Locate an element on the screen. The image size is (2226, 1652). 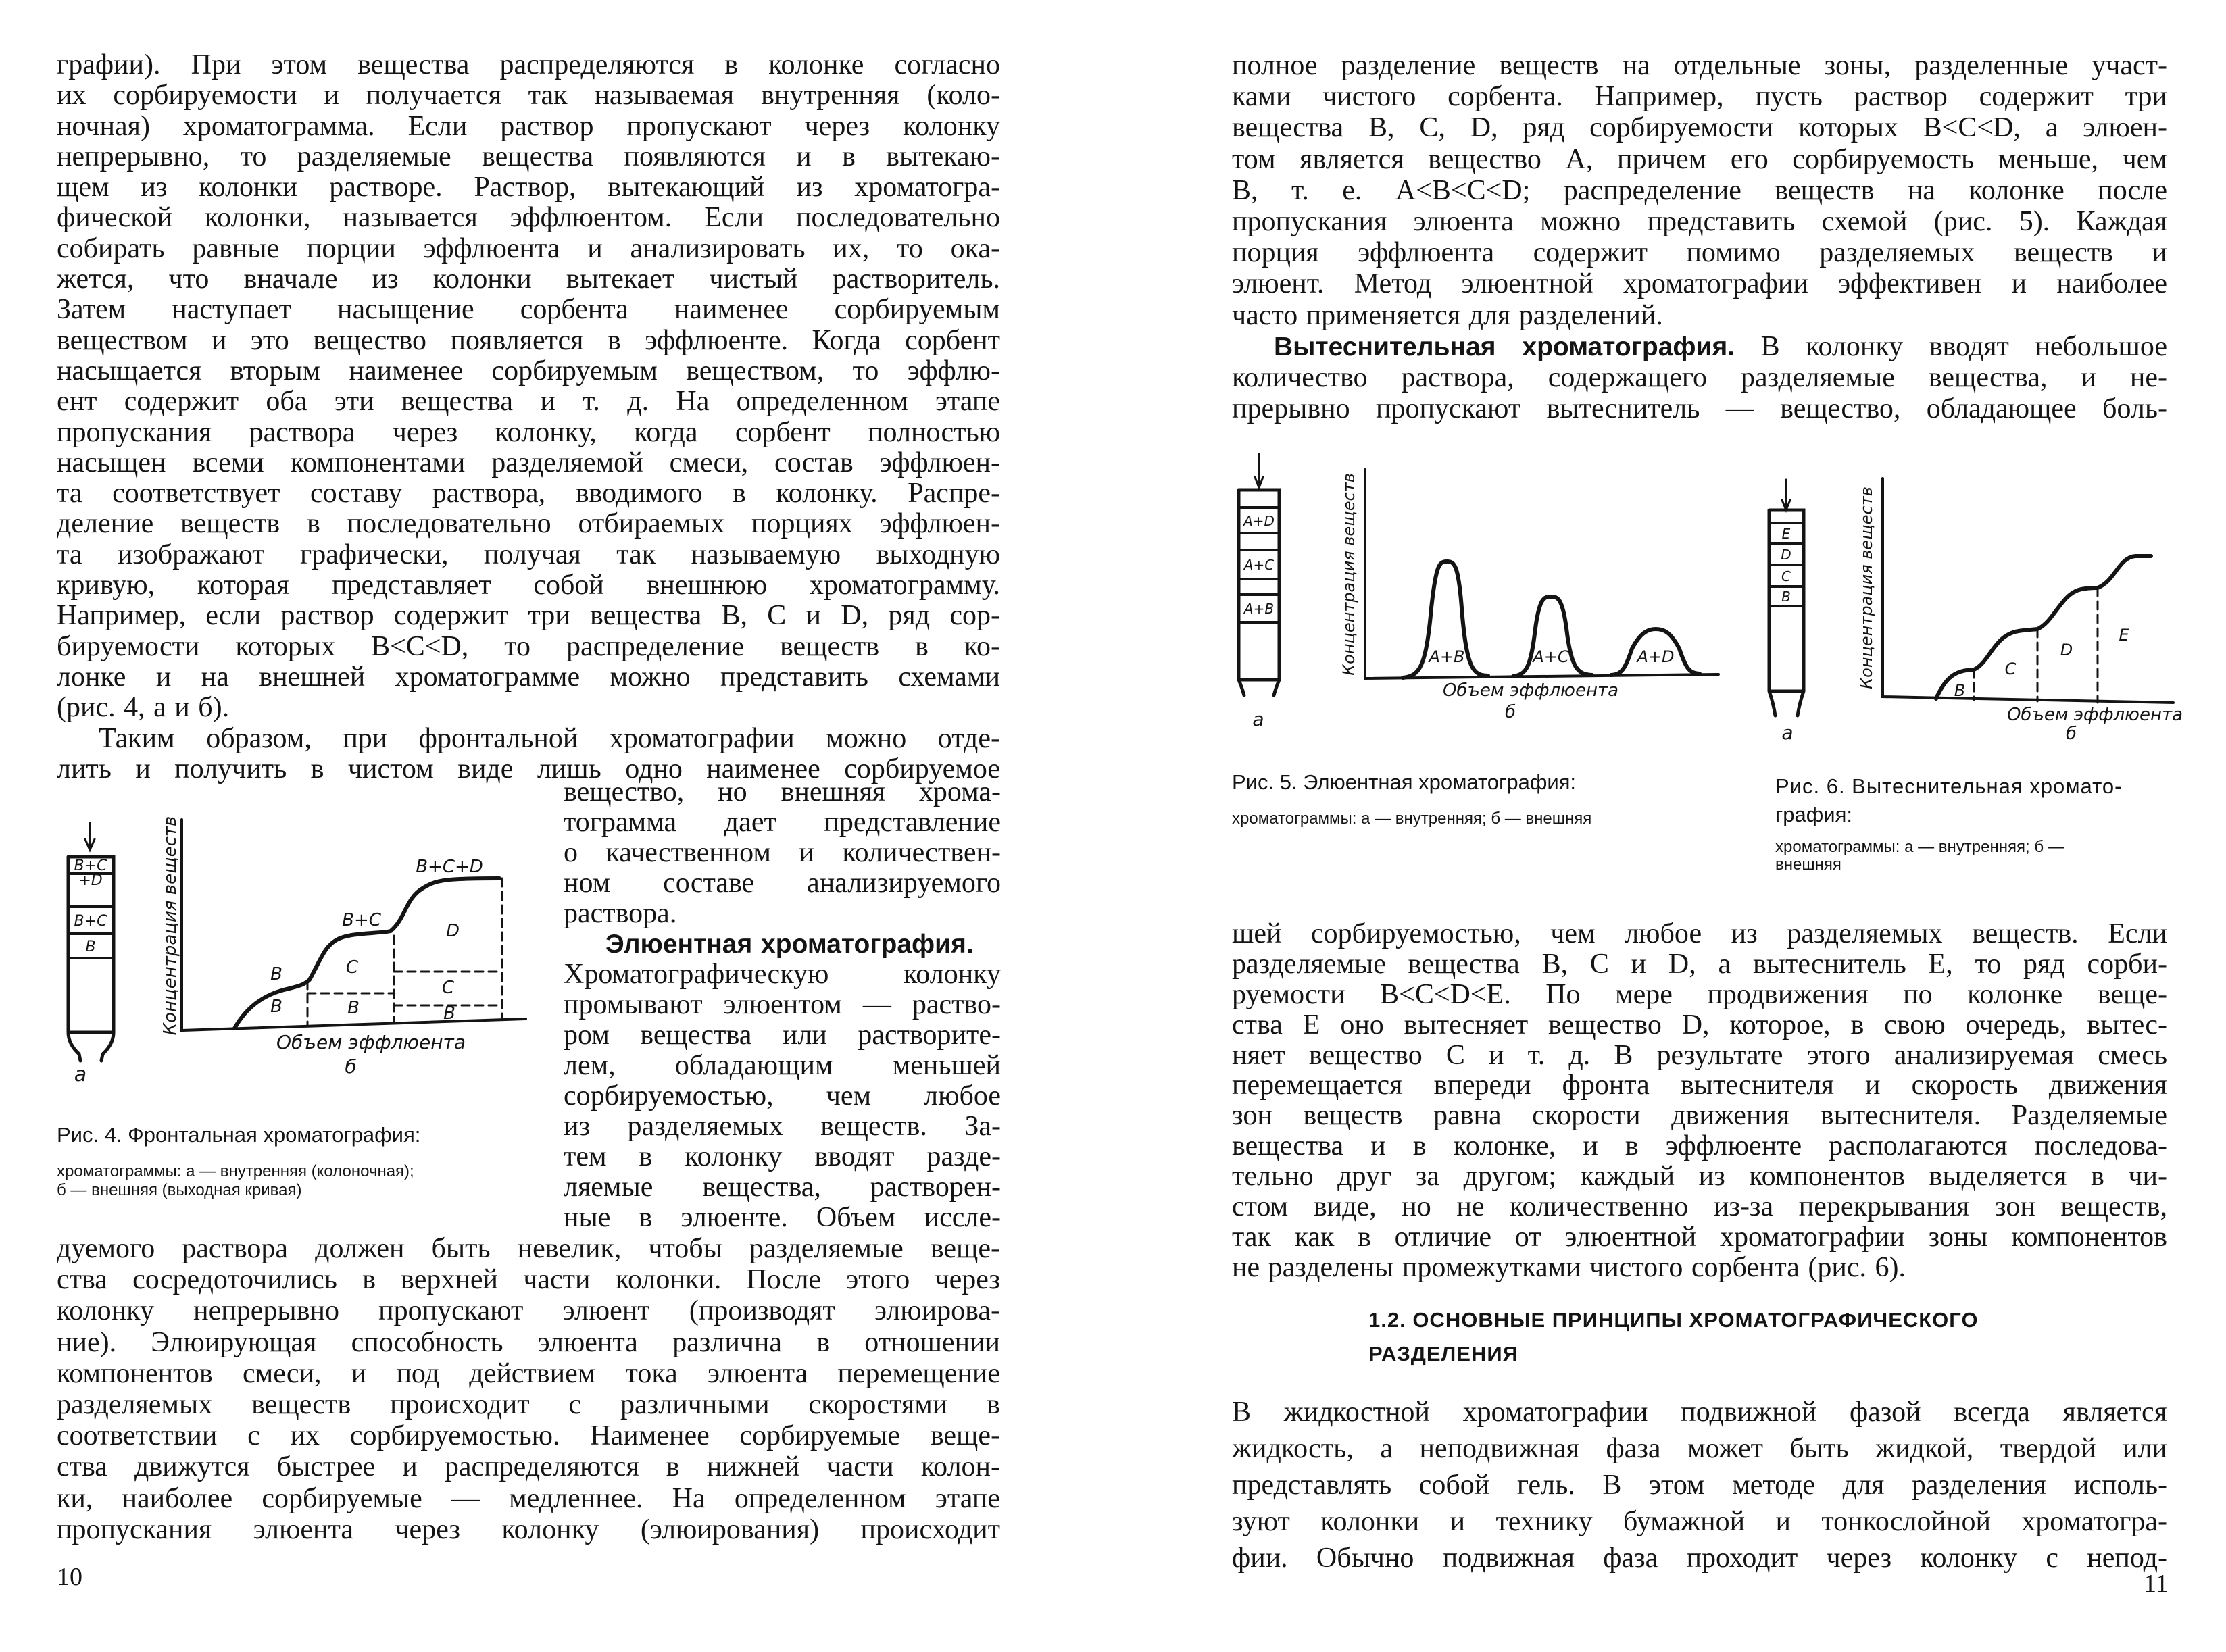
text-line: вещество, но внешняя хрома- is located at coordinates (782, 791).